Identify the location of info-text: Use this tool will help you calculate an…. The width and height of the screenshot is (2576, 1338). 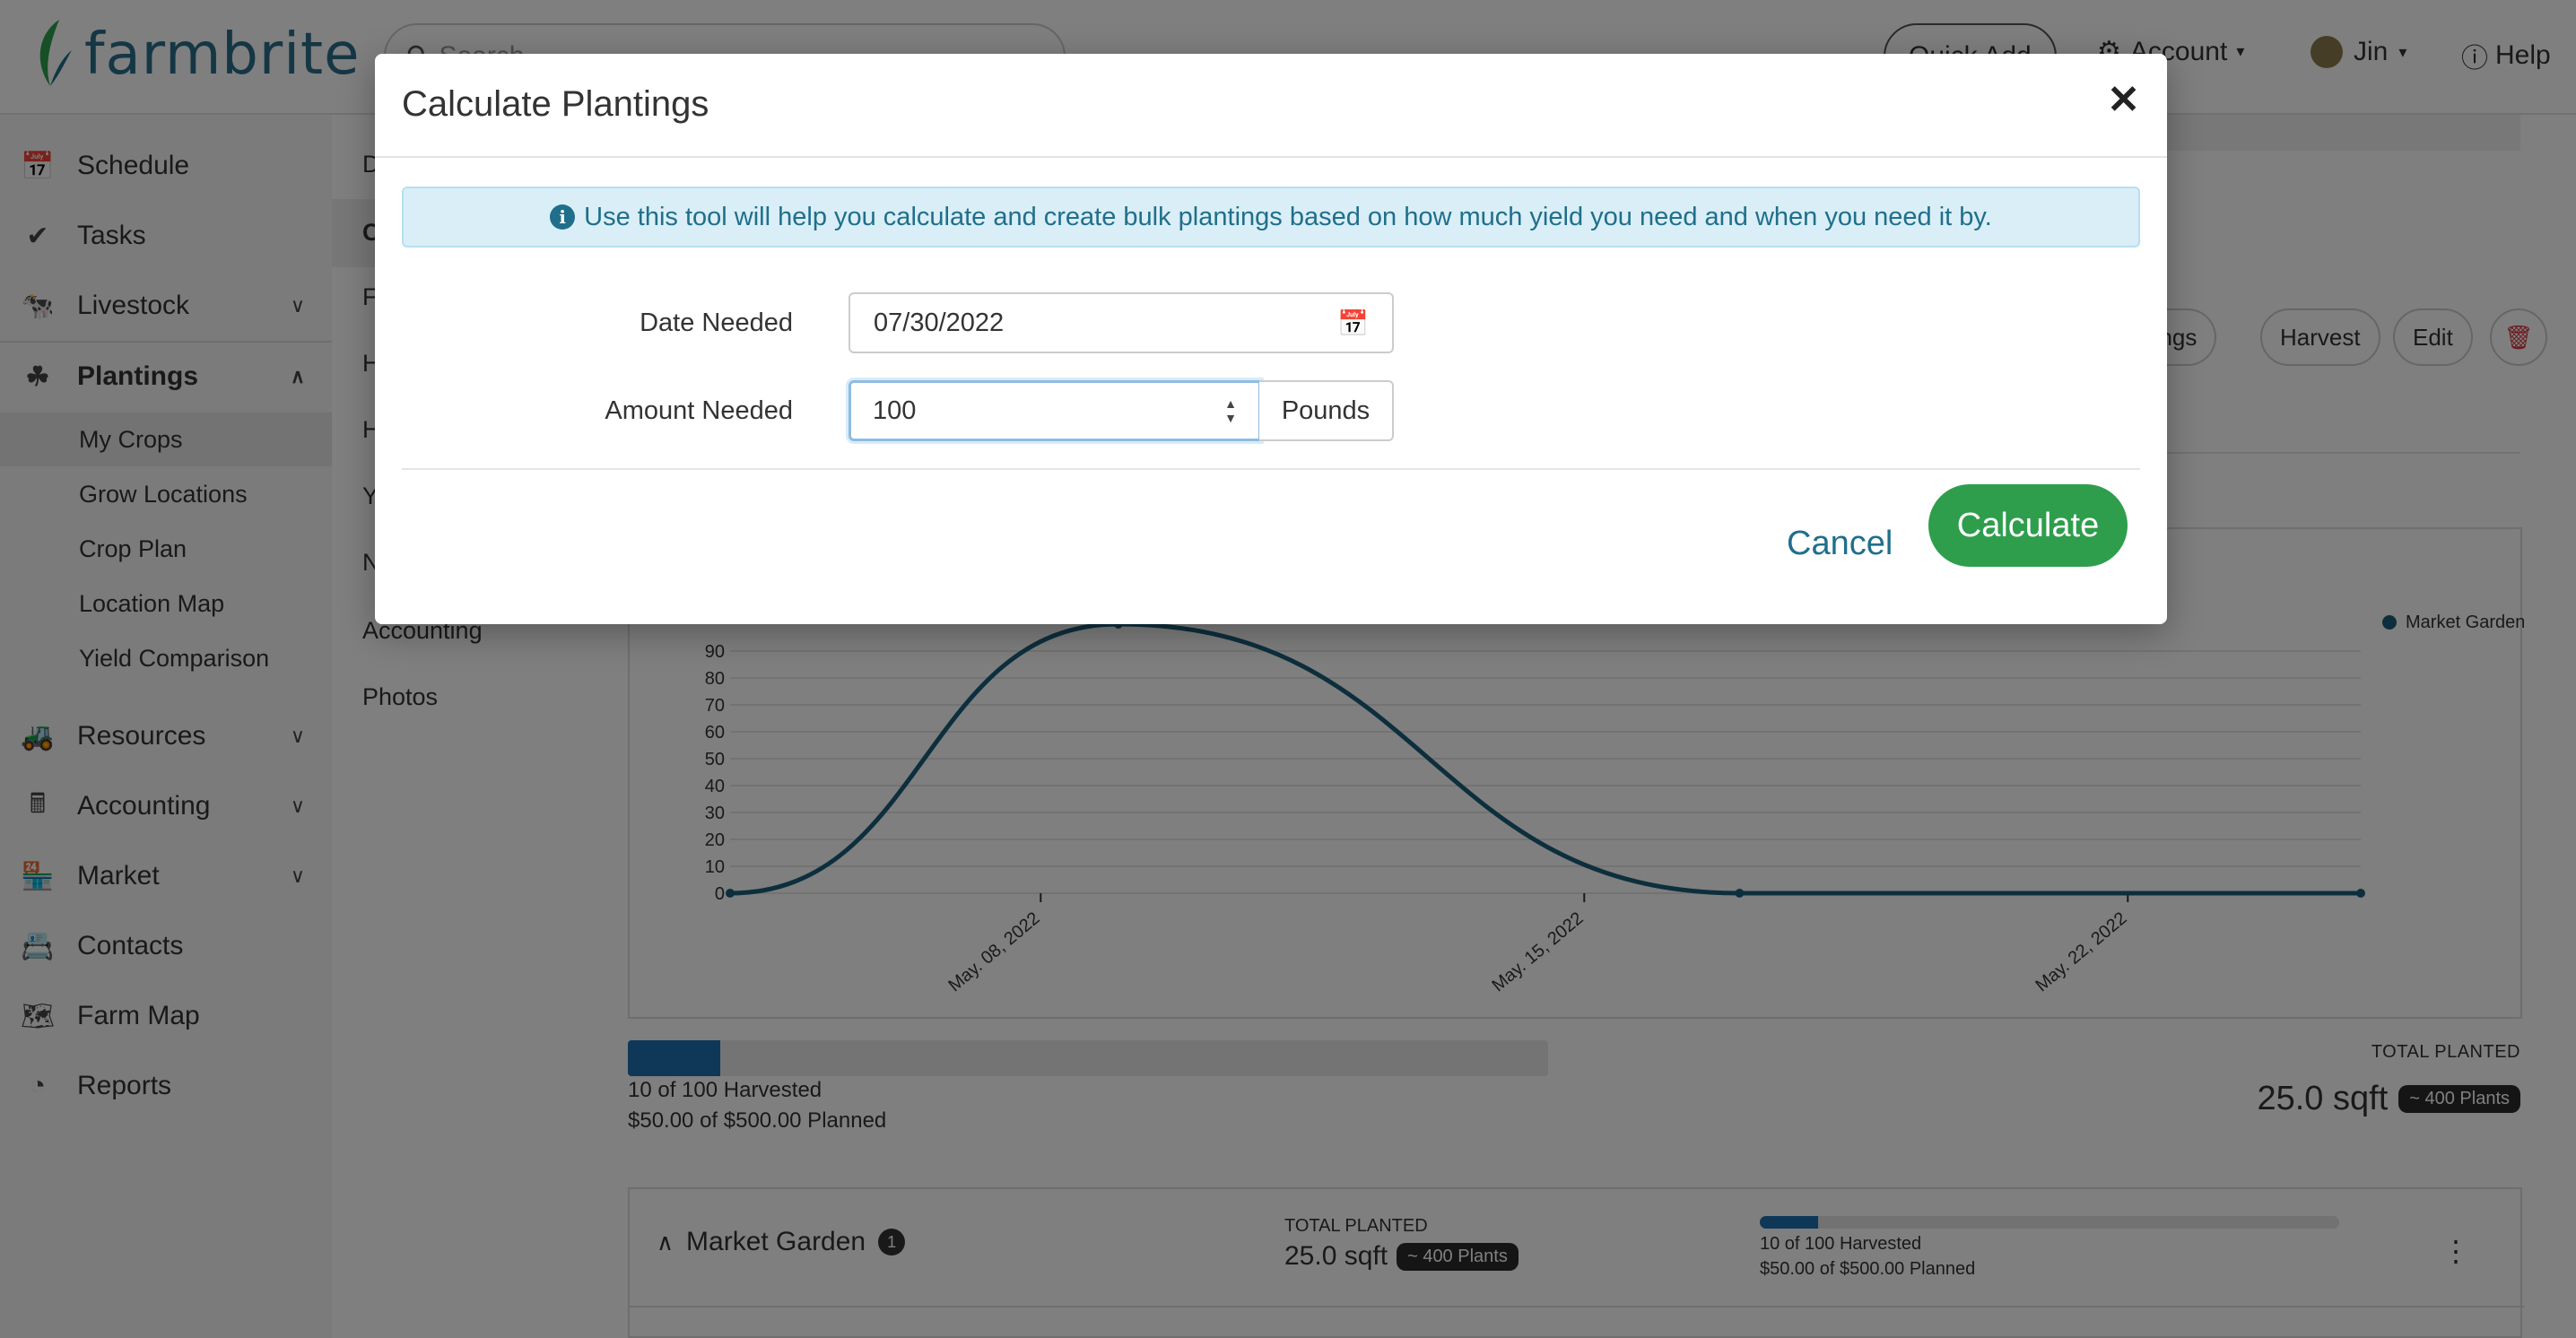
(1288, 217).